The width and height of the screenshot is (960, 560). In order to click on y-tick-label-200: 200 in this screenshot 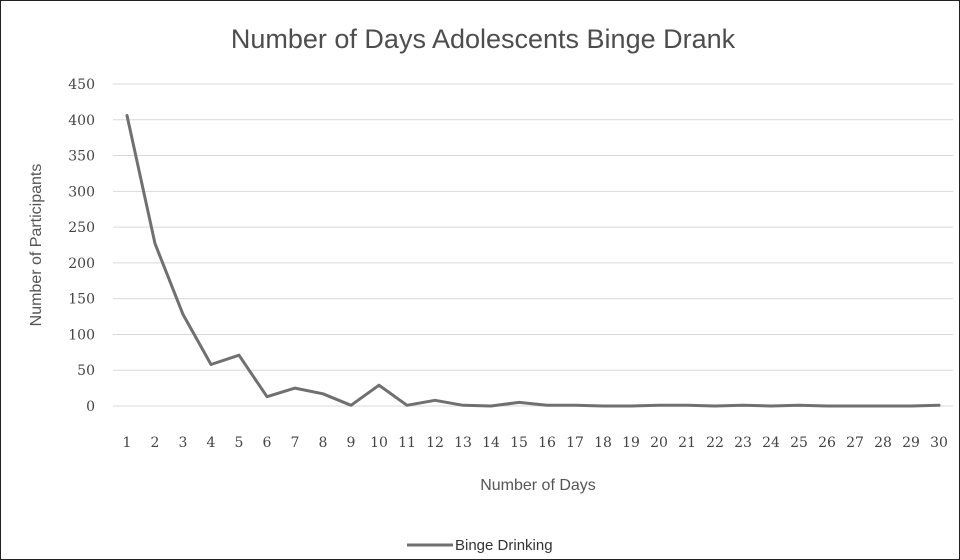, I will do `click(81, 264)`.